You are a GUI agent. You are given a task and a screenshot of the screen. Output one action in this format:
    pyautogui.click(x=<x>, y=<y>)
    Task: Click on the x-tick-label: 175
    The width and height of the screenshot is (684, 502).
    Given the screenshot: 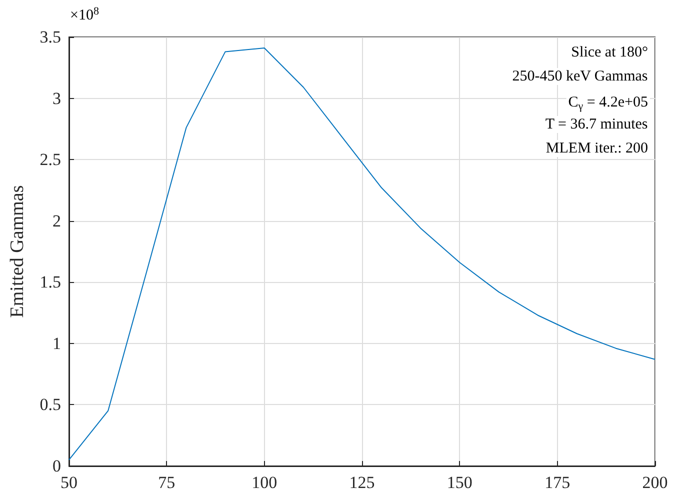 What is the action you would take?
    pyautogui.click(x=557, y=482)
    